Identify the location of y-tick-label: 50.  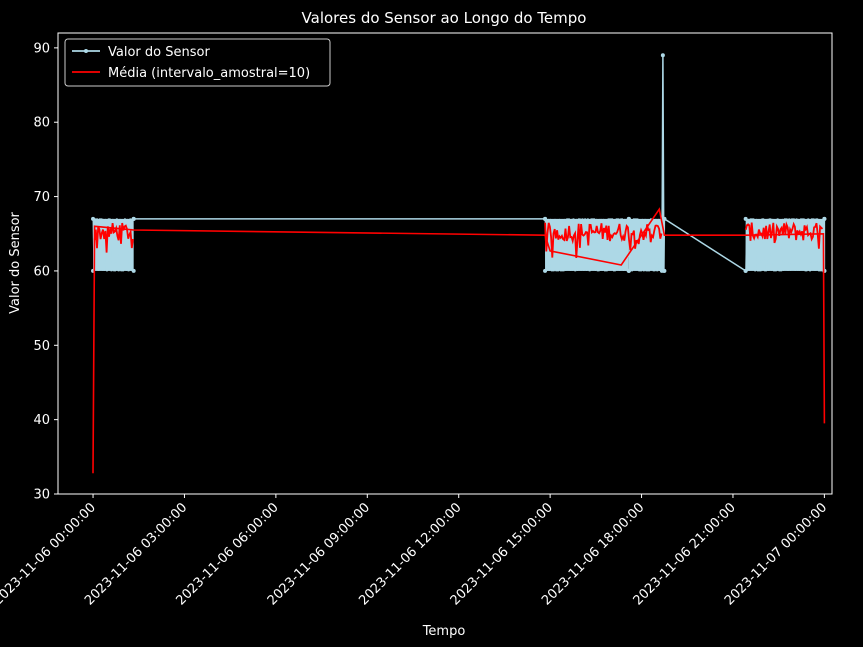
(41, 346).